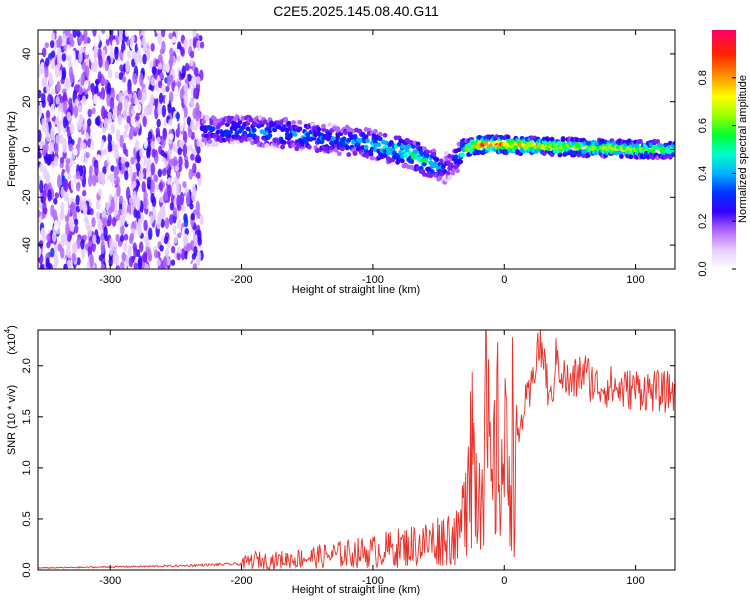 Image resolution: width=750 pixels, height=600 pixels. I want to click on colorbar-title: Normalized spectral amplitude, so click(743, 149).